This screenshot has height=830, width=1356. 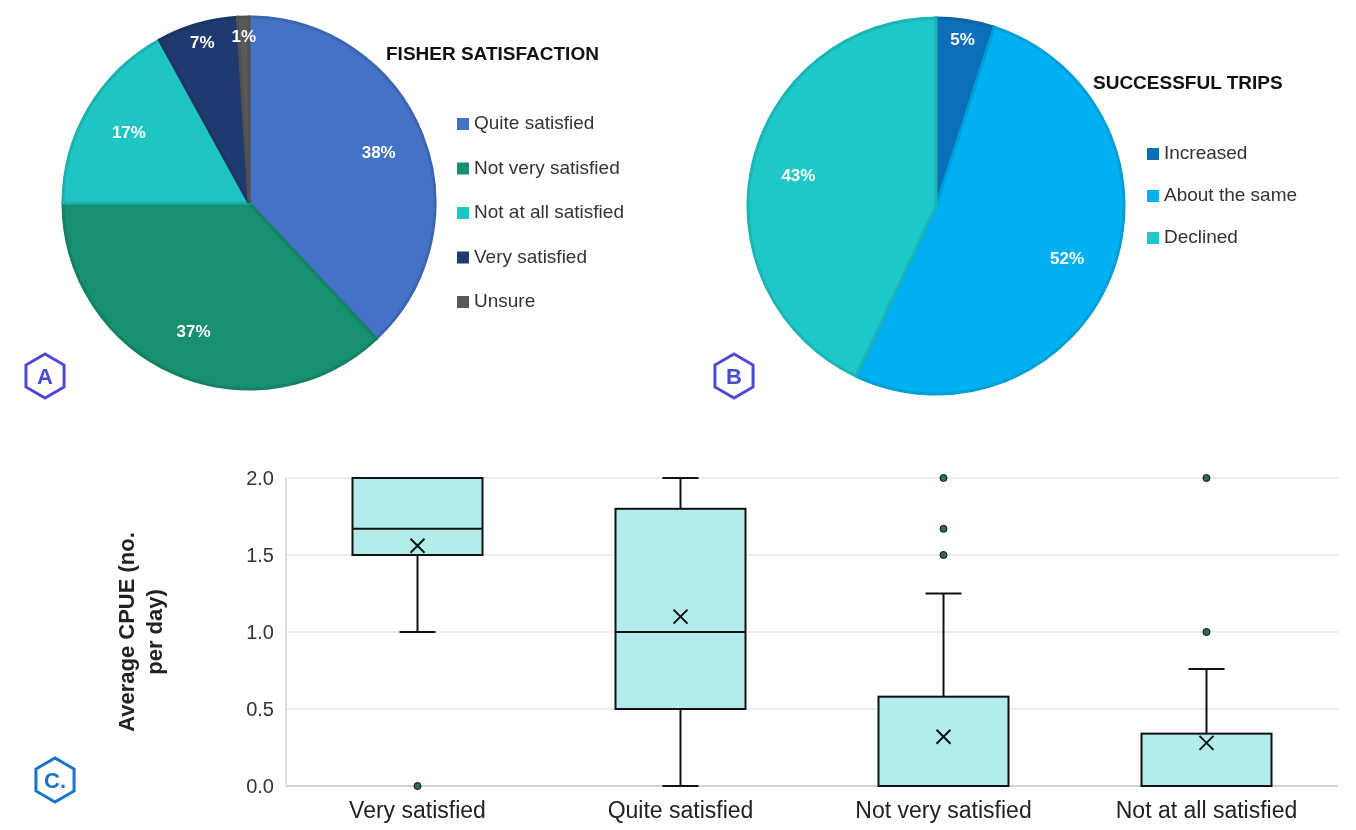 I want to click on legend-label: Increased, so click(x=1206, y=152).